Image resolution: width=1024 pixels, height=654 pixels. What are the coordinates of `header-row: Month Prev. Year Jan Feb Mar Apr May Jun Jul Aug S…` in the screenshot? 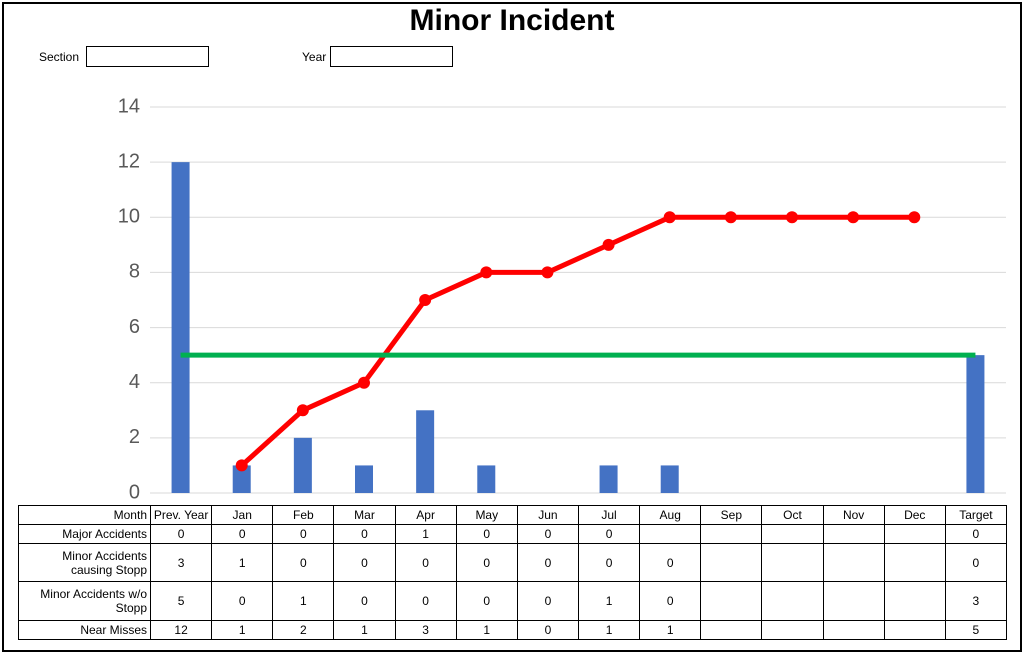 It's located at (512, 515).